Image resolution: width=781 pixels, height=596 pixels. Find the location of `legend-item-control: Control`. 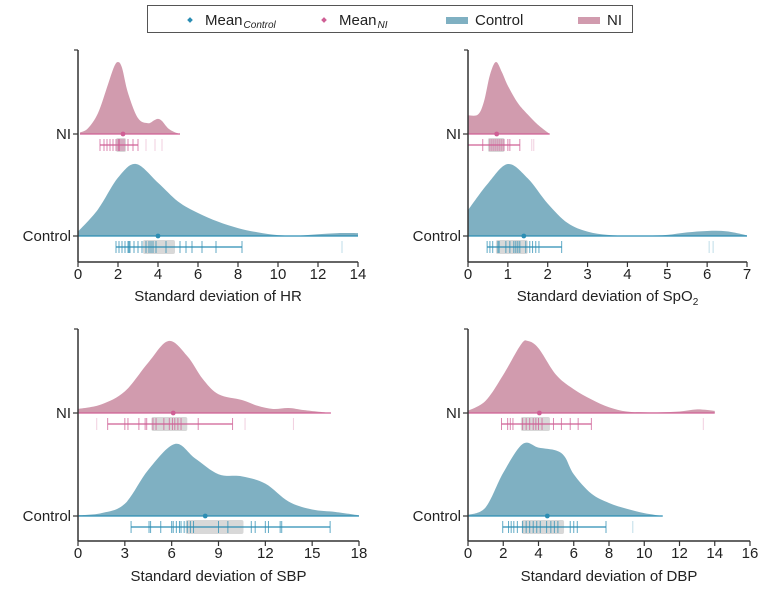

legend-item-control: Control is located at coordinates (484, 20).